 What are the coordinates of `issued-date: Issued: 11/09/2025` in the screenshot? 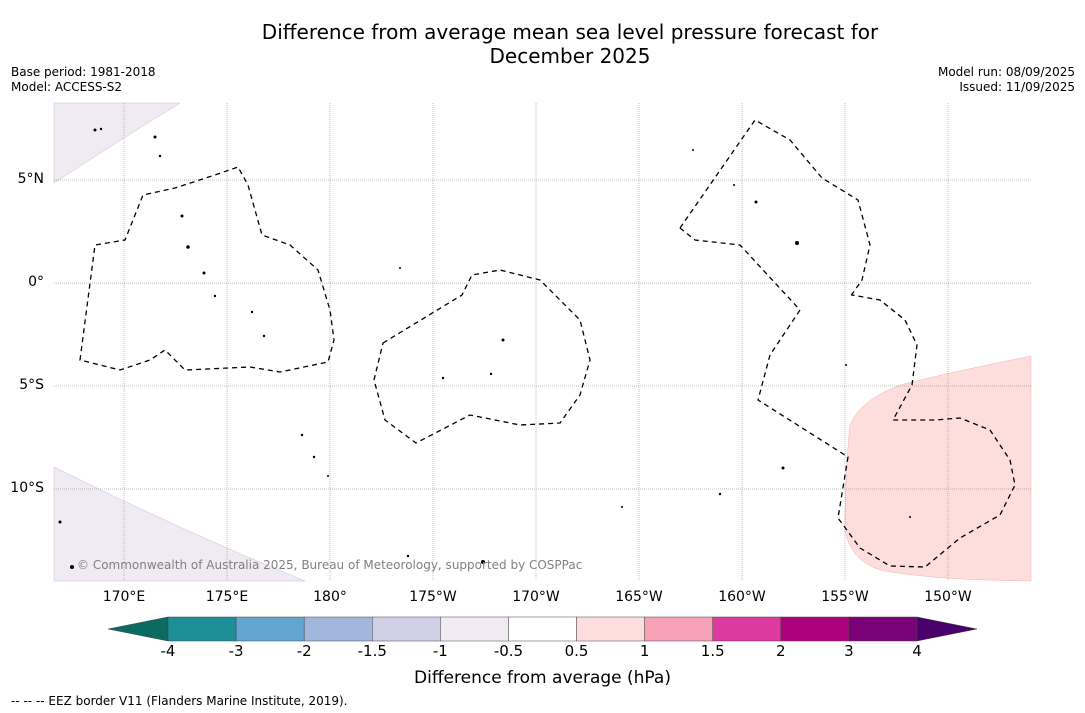 It's located at (1017, 87).